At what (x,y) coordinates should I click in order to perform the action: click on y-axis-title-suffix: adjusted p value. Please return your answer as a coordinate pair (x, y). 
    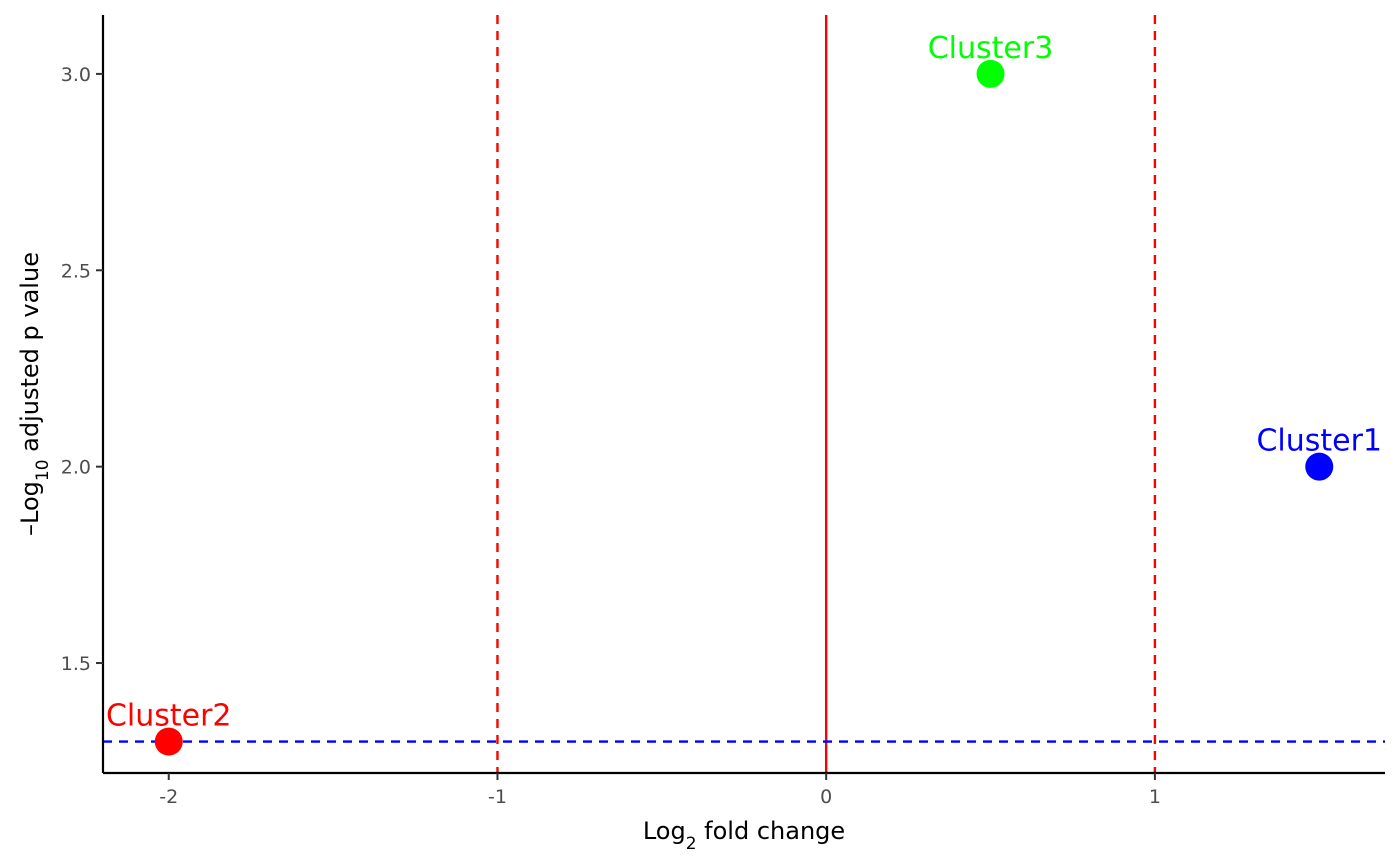
    Looking at the image, I should click on (30, 355).